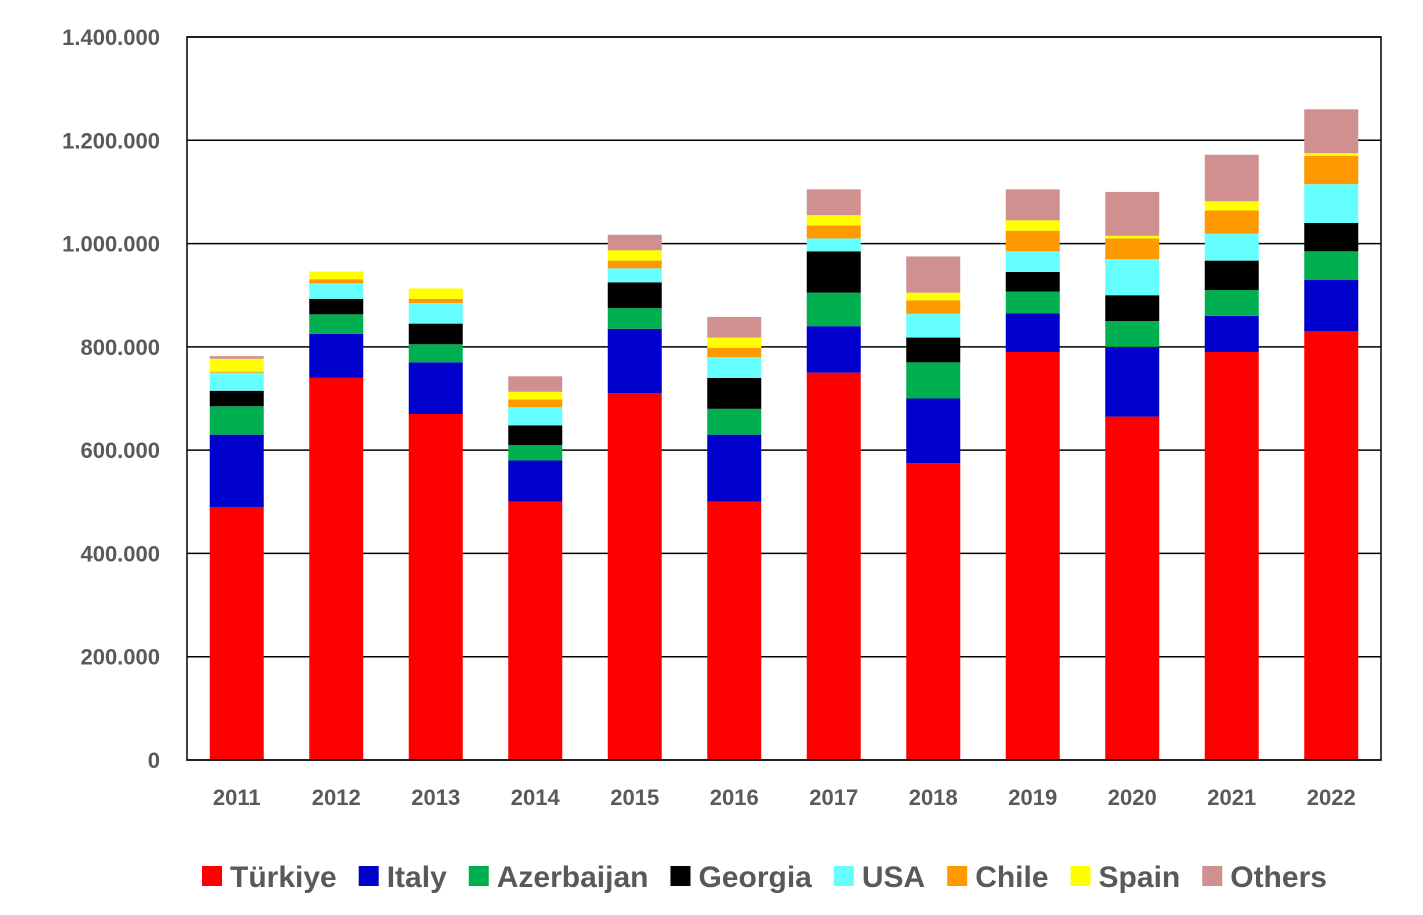  What do you see at coordinates (634, 242) in the screenshot?
I see `bar-segment-others-2015` at bounding box center [634, 242].